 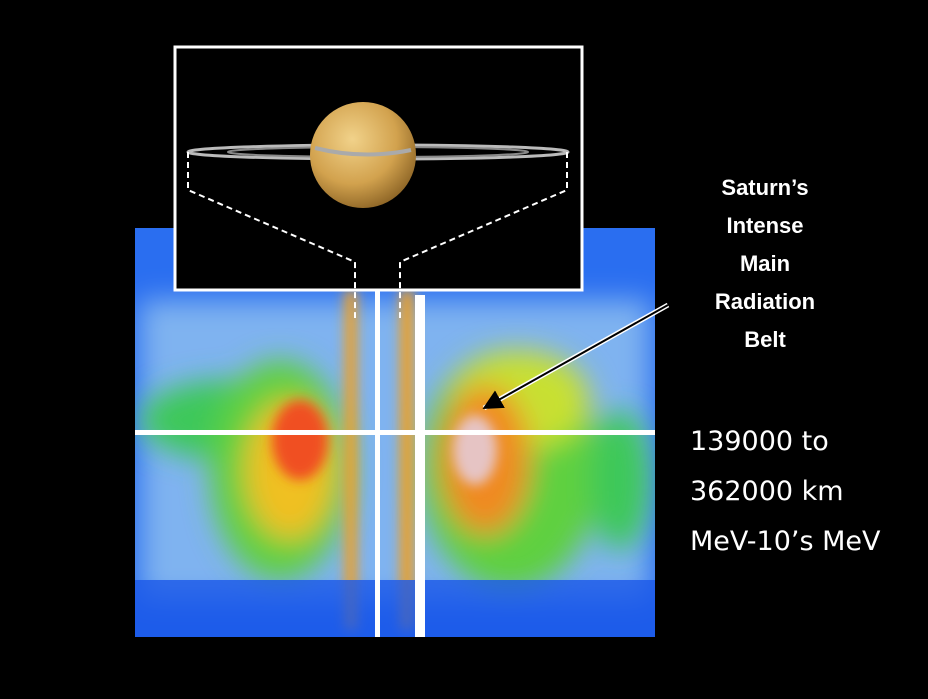 What do you see at coordinates (767, 491) in the screenshot?
I see `fact-line: 362000 km` at bounding box center [767, 491].